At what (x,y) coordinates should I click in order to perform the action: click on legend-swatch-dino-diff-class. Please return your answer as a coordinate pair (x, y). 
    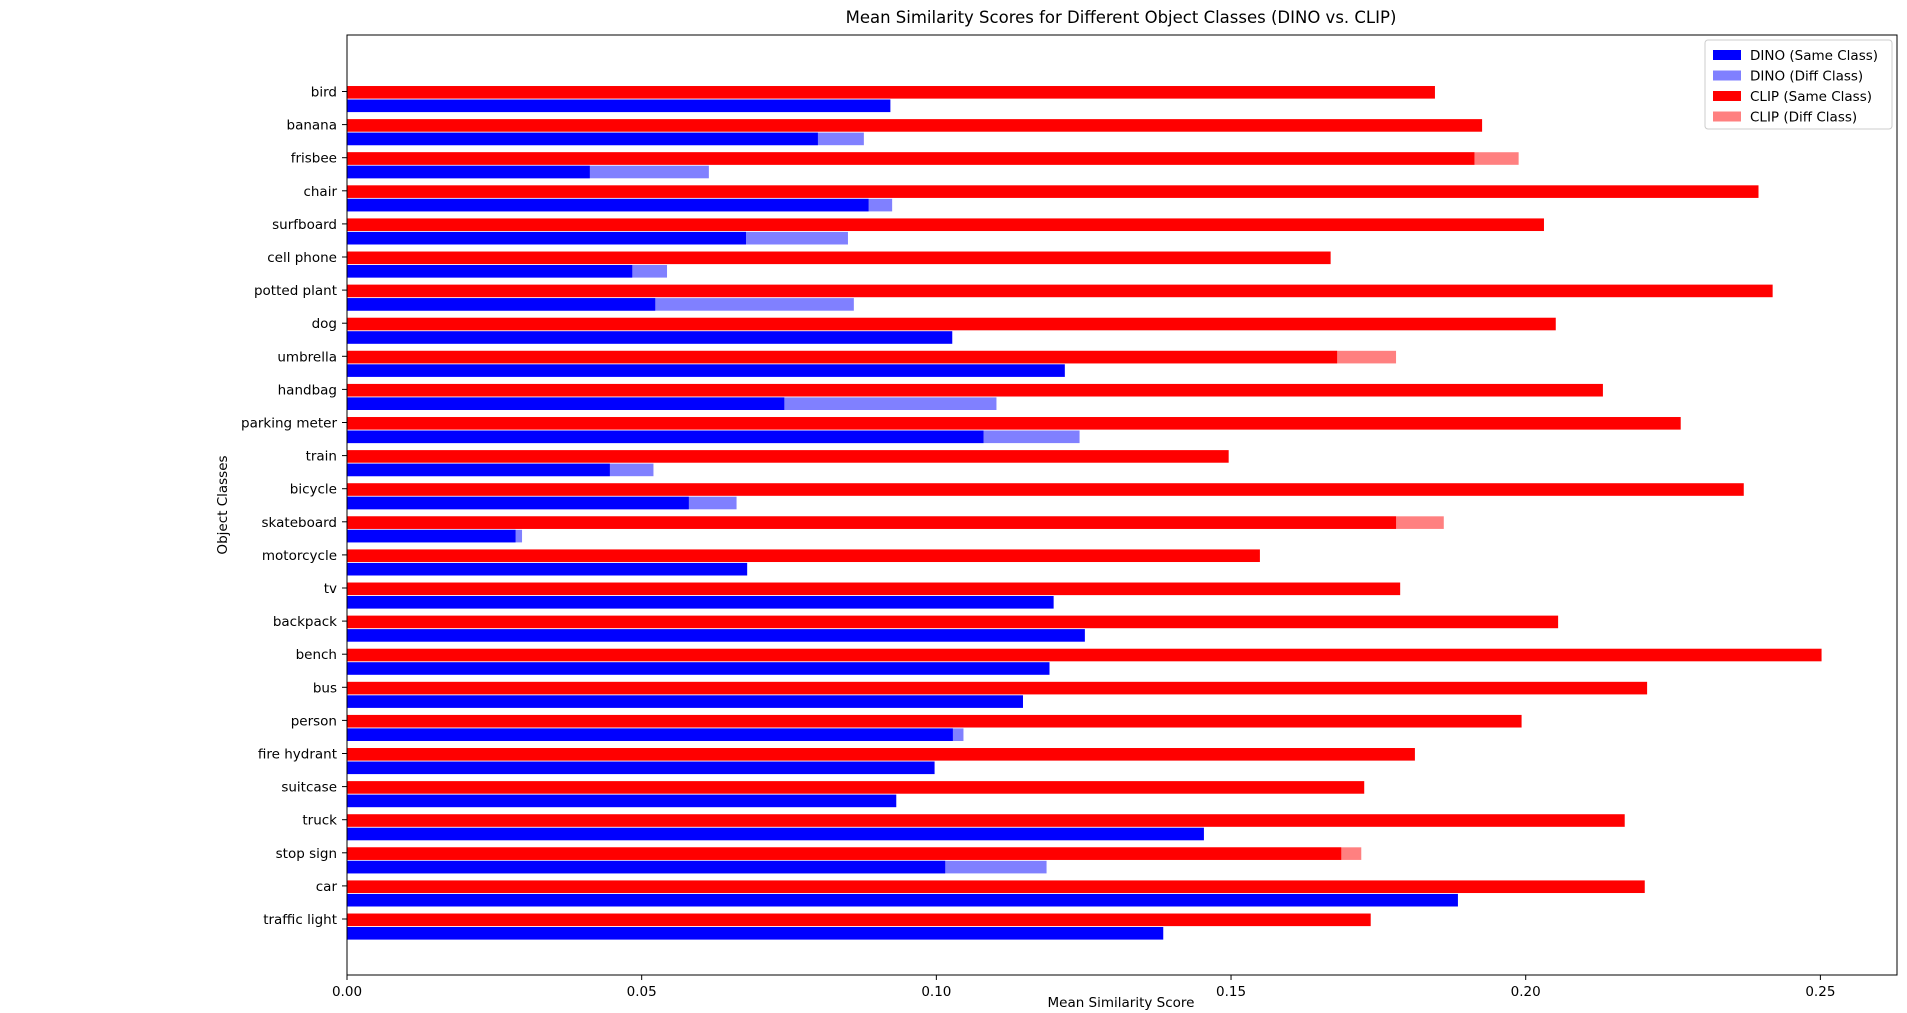
    Looking at the image, I should click on (1727, 75).